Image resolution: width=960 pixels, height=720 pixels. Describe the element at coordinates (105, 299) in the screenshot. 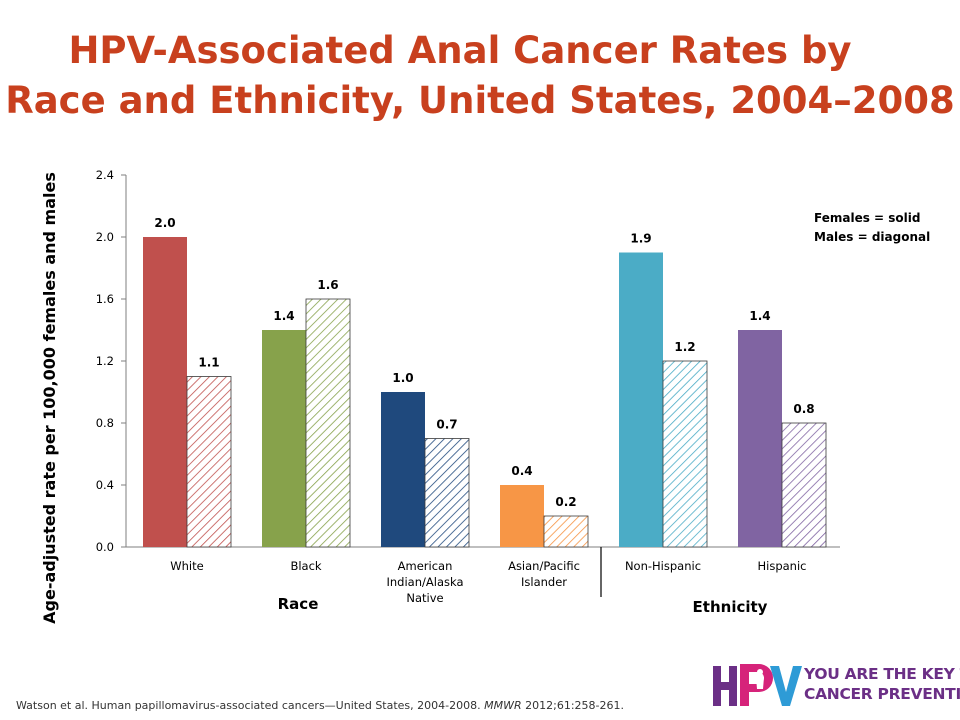

I see `y-tick-label: 1.6` at that location.